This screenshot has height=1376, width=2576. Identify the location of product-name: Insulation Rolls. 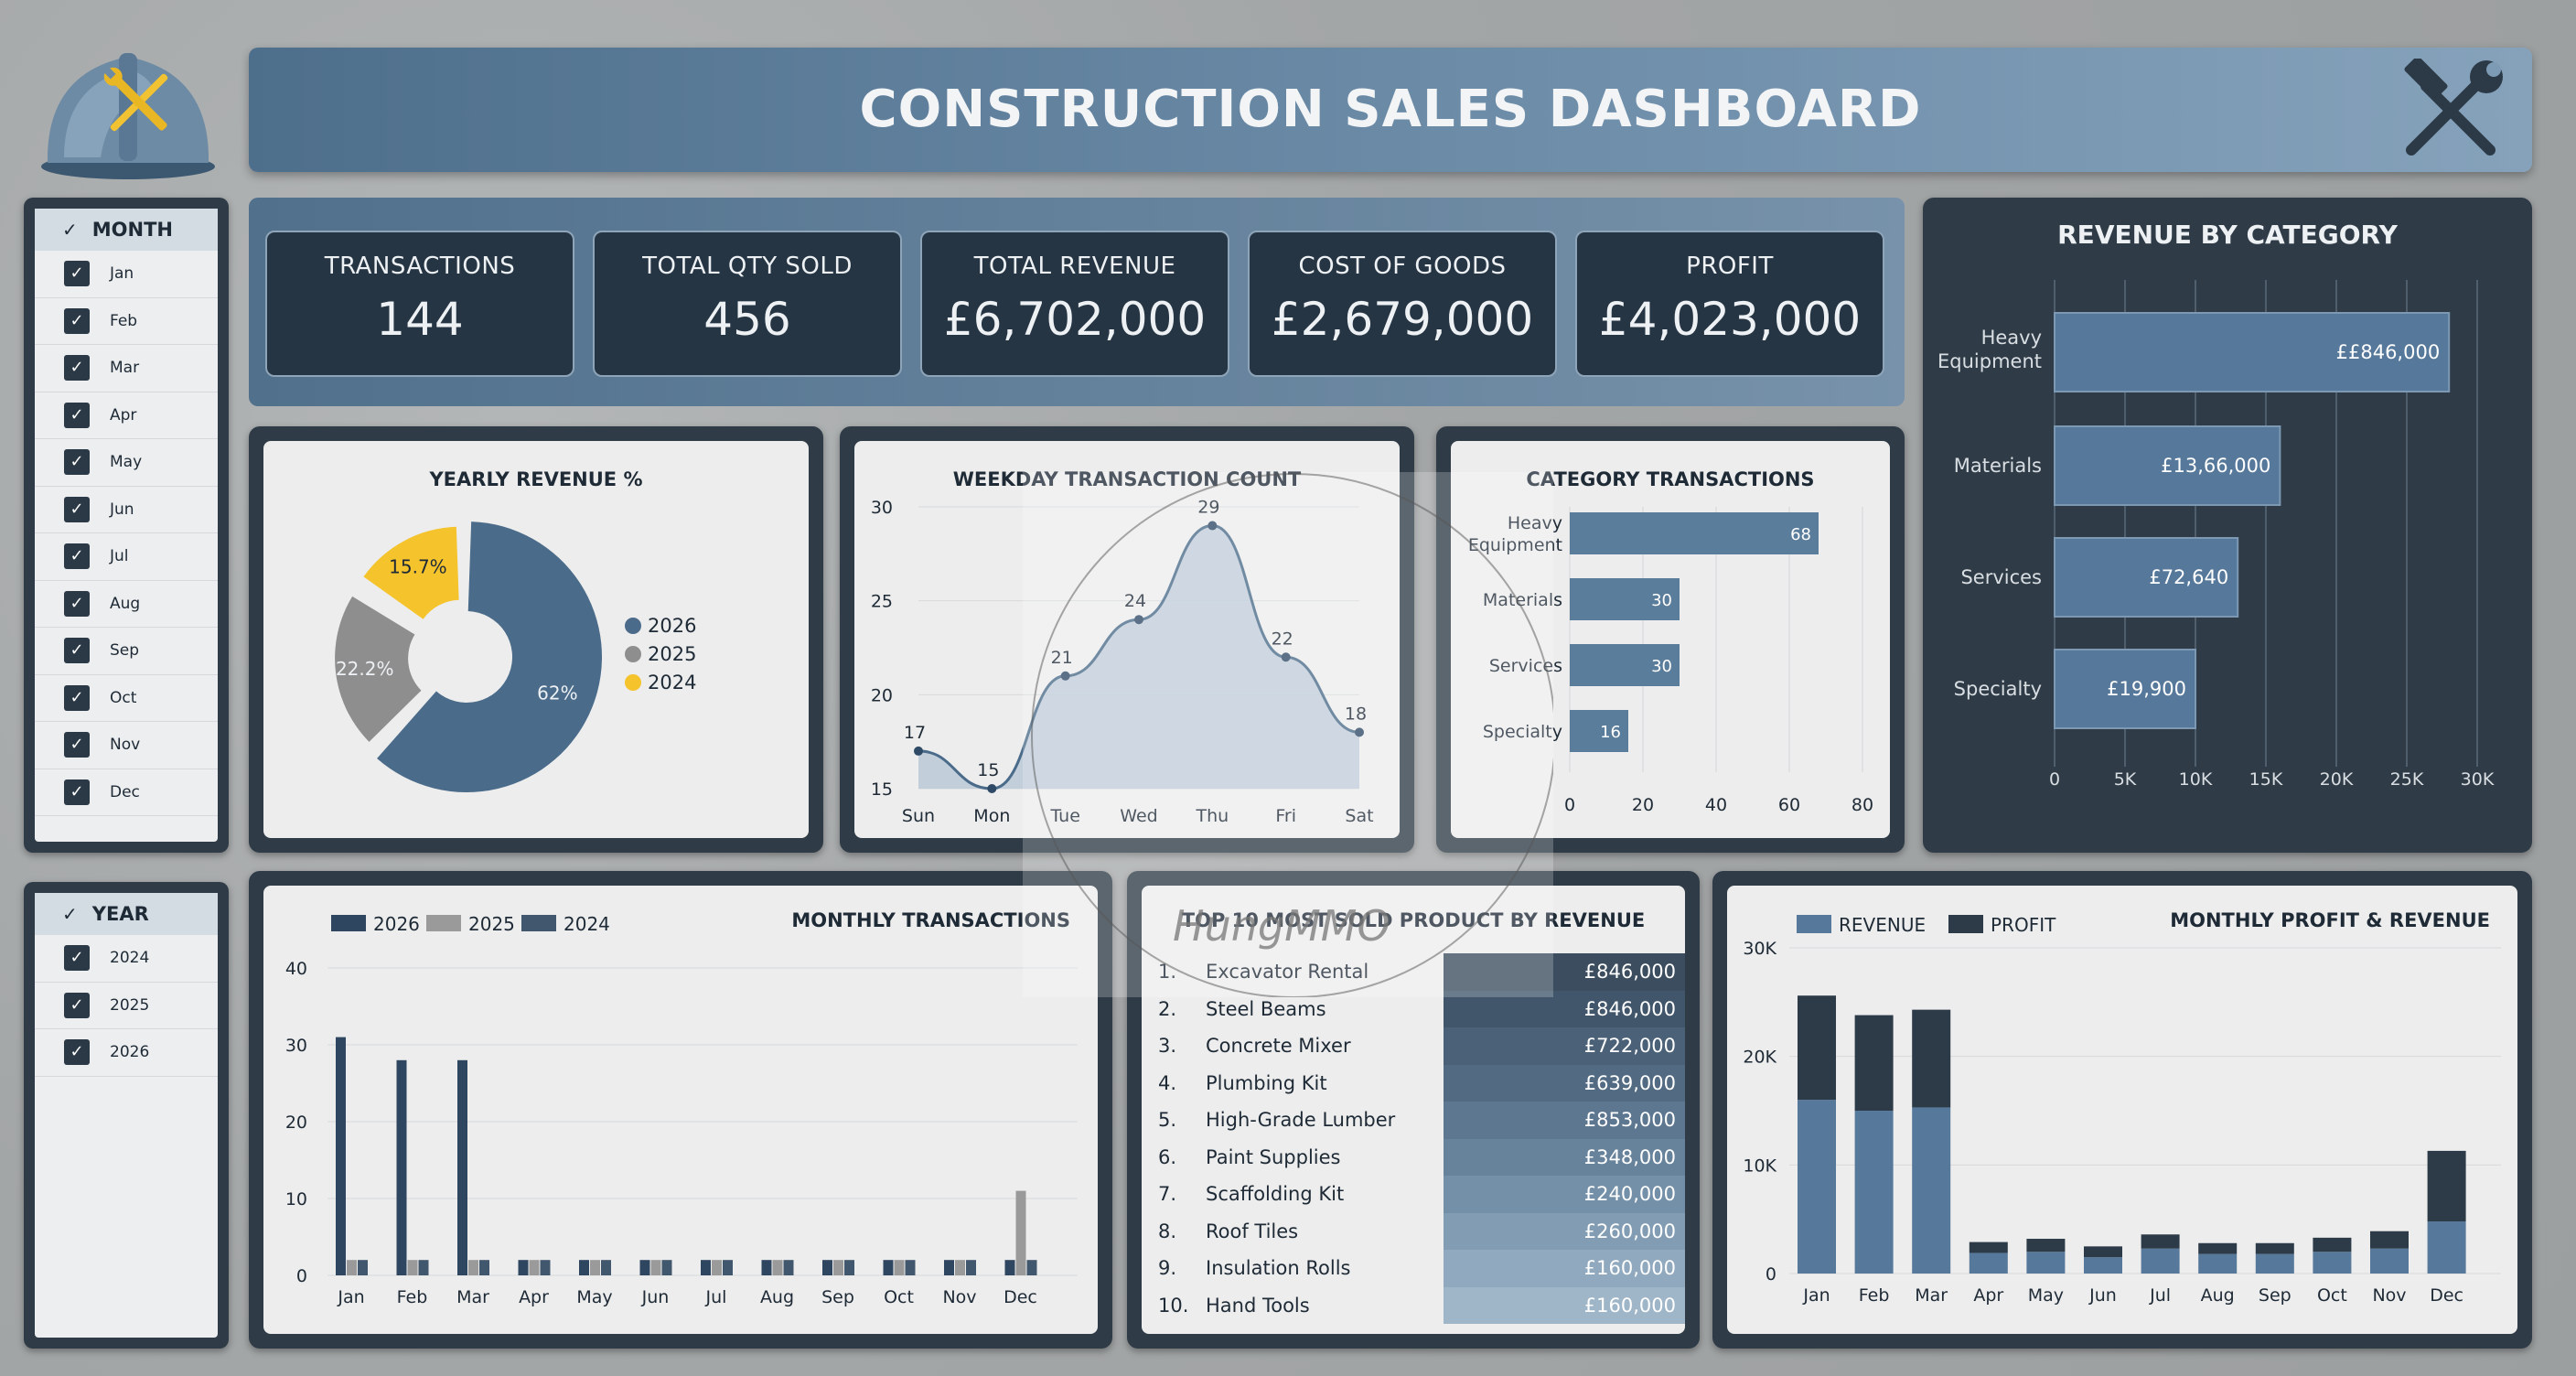
(1278, 1268).